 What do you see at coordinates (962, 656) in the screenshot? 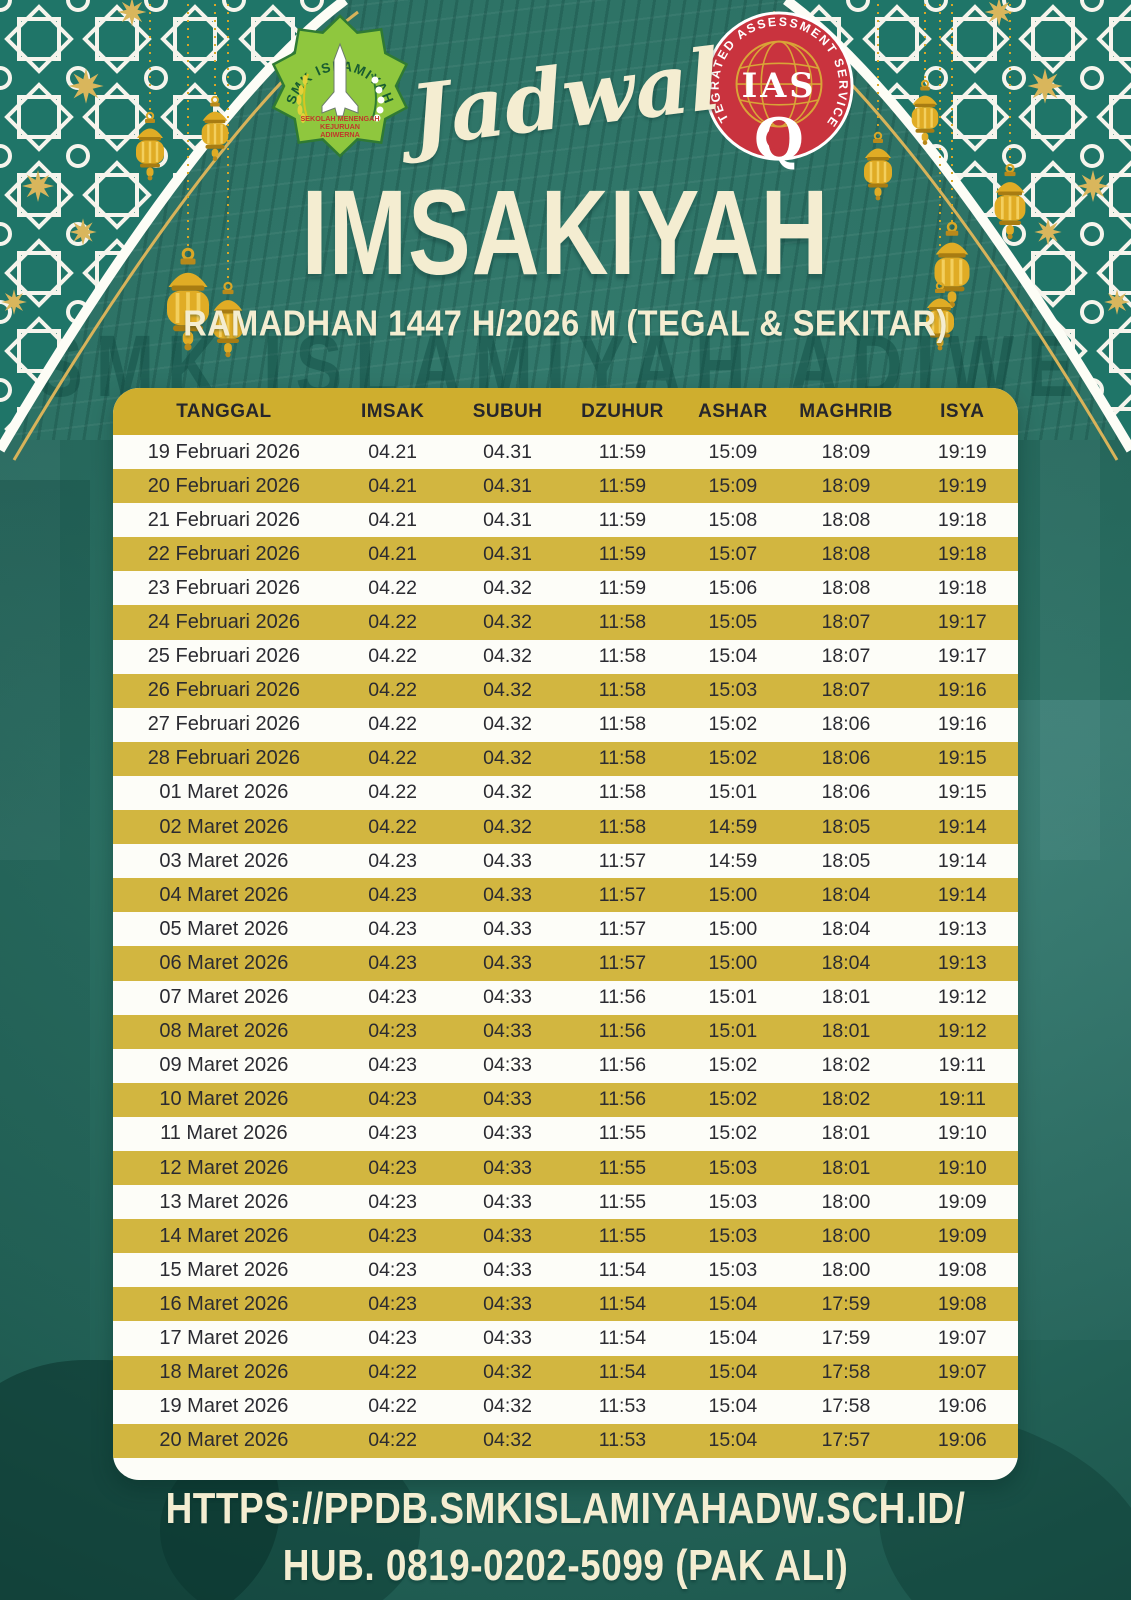
I see `time-cell: 19:17` at bounding box center [962, 656].